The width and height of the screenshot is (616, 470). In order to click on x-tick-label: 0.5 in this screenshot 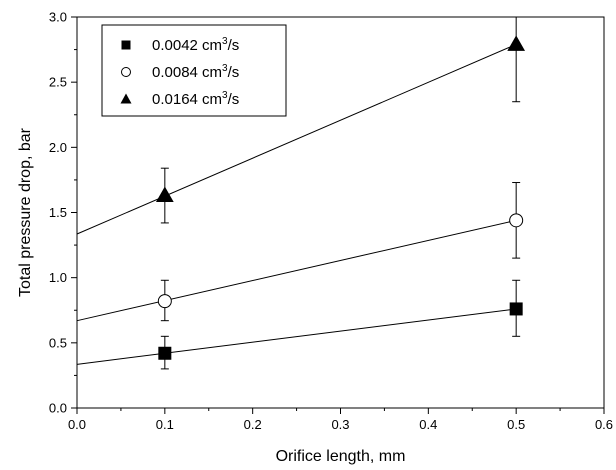, I will do `click(516, 424)`.